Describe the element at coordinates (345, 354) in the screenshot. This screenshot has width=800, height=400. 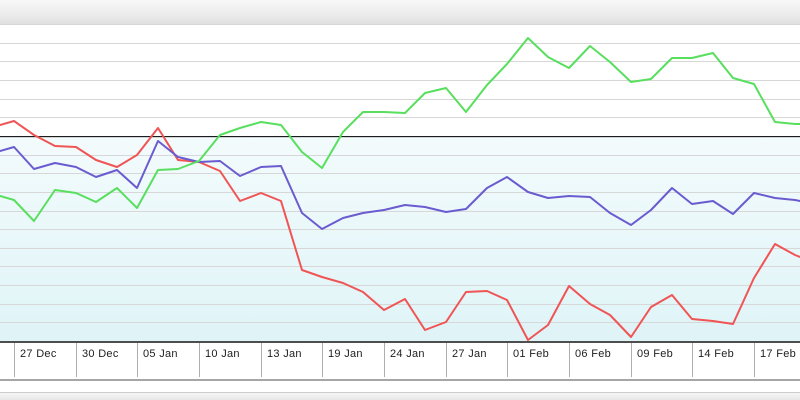
I see `x-tick-label: 19 Jan` at that location.